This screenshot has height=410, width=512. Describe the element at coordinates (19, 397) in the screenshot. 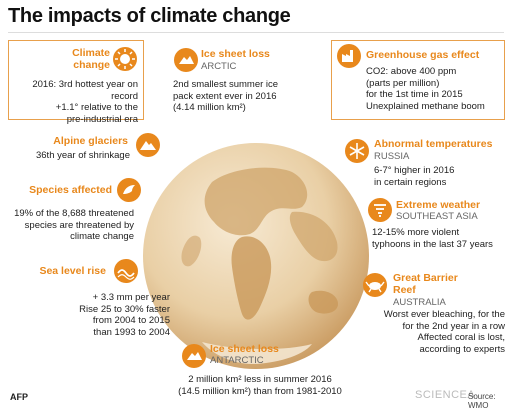

I see `agency-logo: AFP` at that location.